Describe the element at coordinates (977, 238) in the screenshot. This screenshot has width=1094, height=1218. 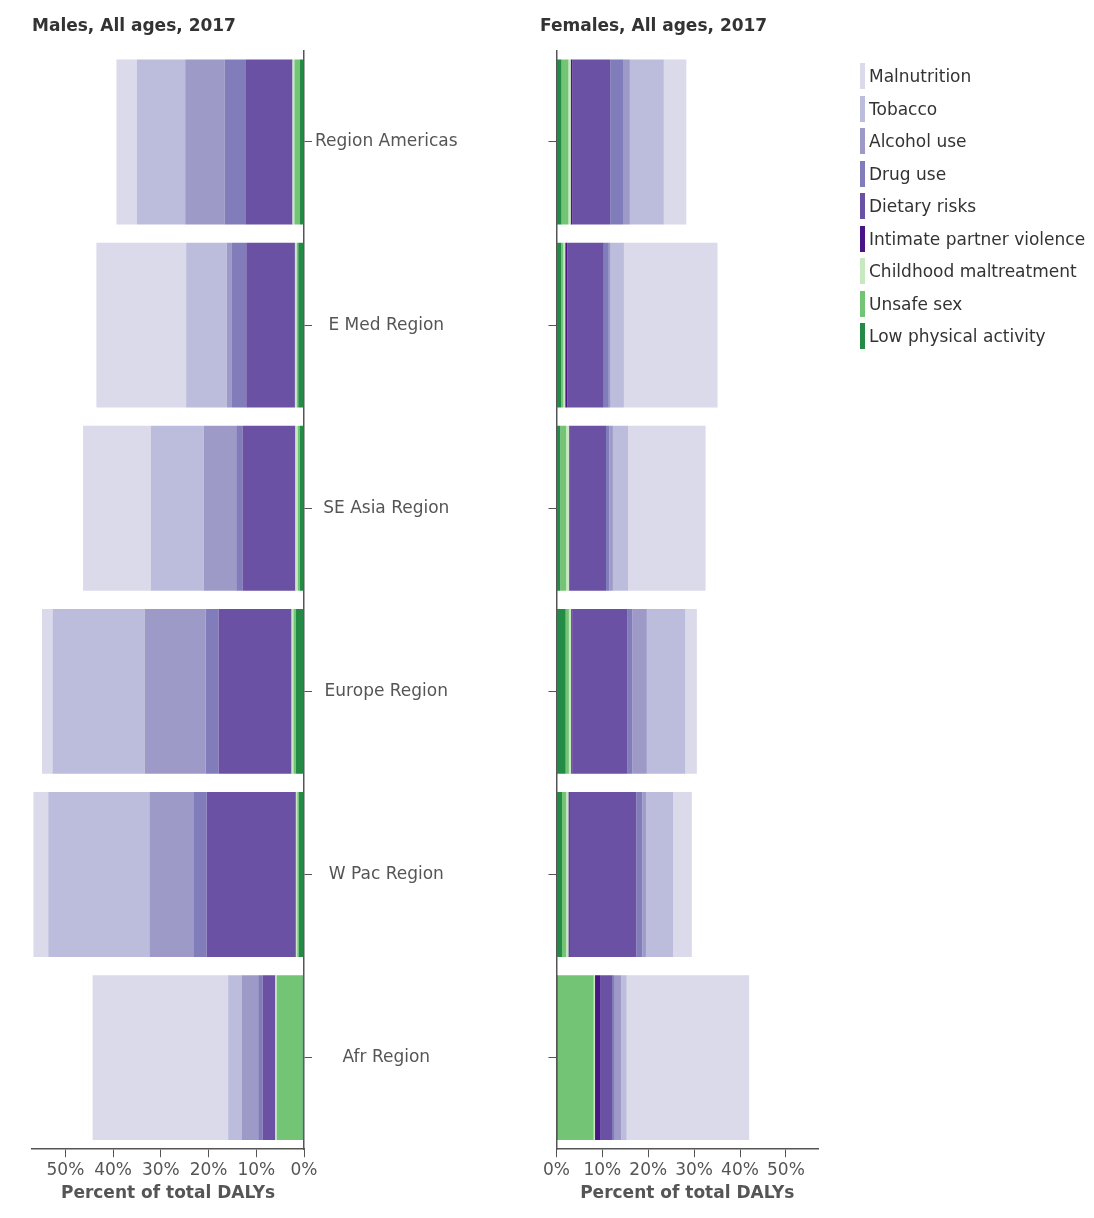
I see `legend-label: Intimate partner violence` at that location.